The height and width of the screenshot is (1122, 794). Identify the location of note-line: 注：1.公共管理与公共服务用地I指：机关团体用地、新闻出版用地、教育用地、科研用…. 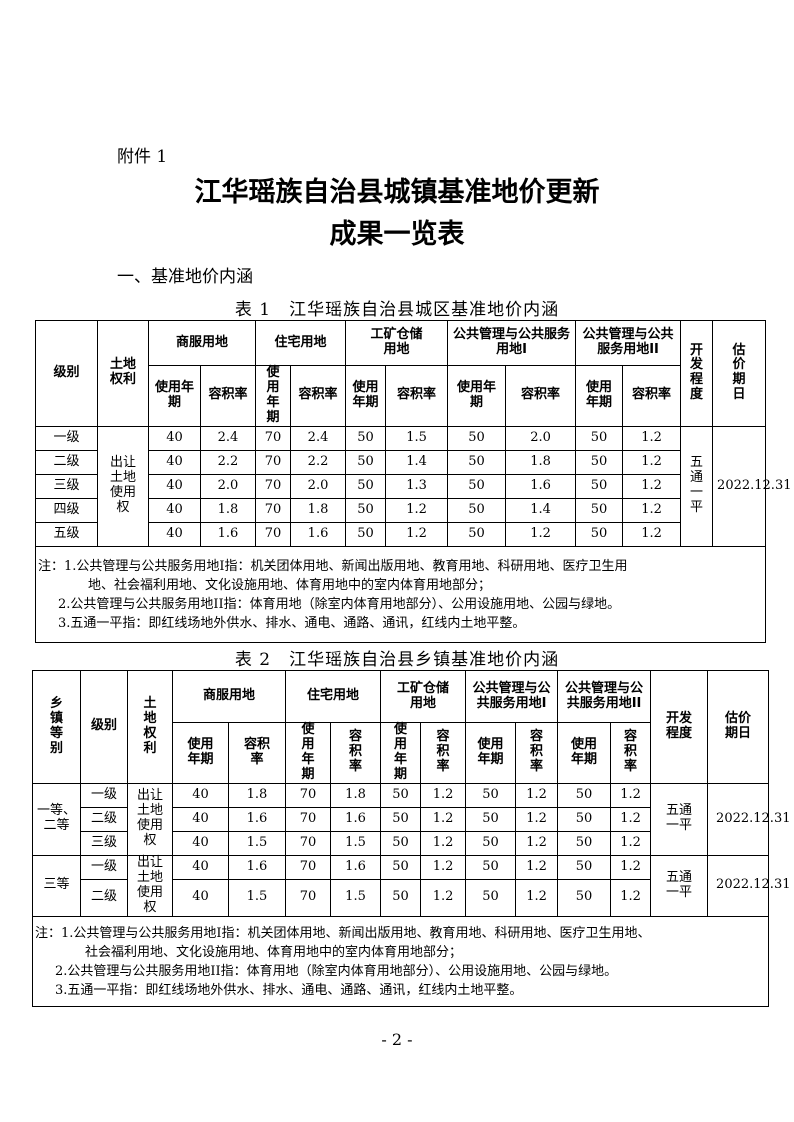
(333, 567).